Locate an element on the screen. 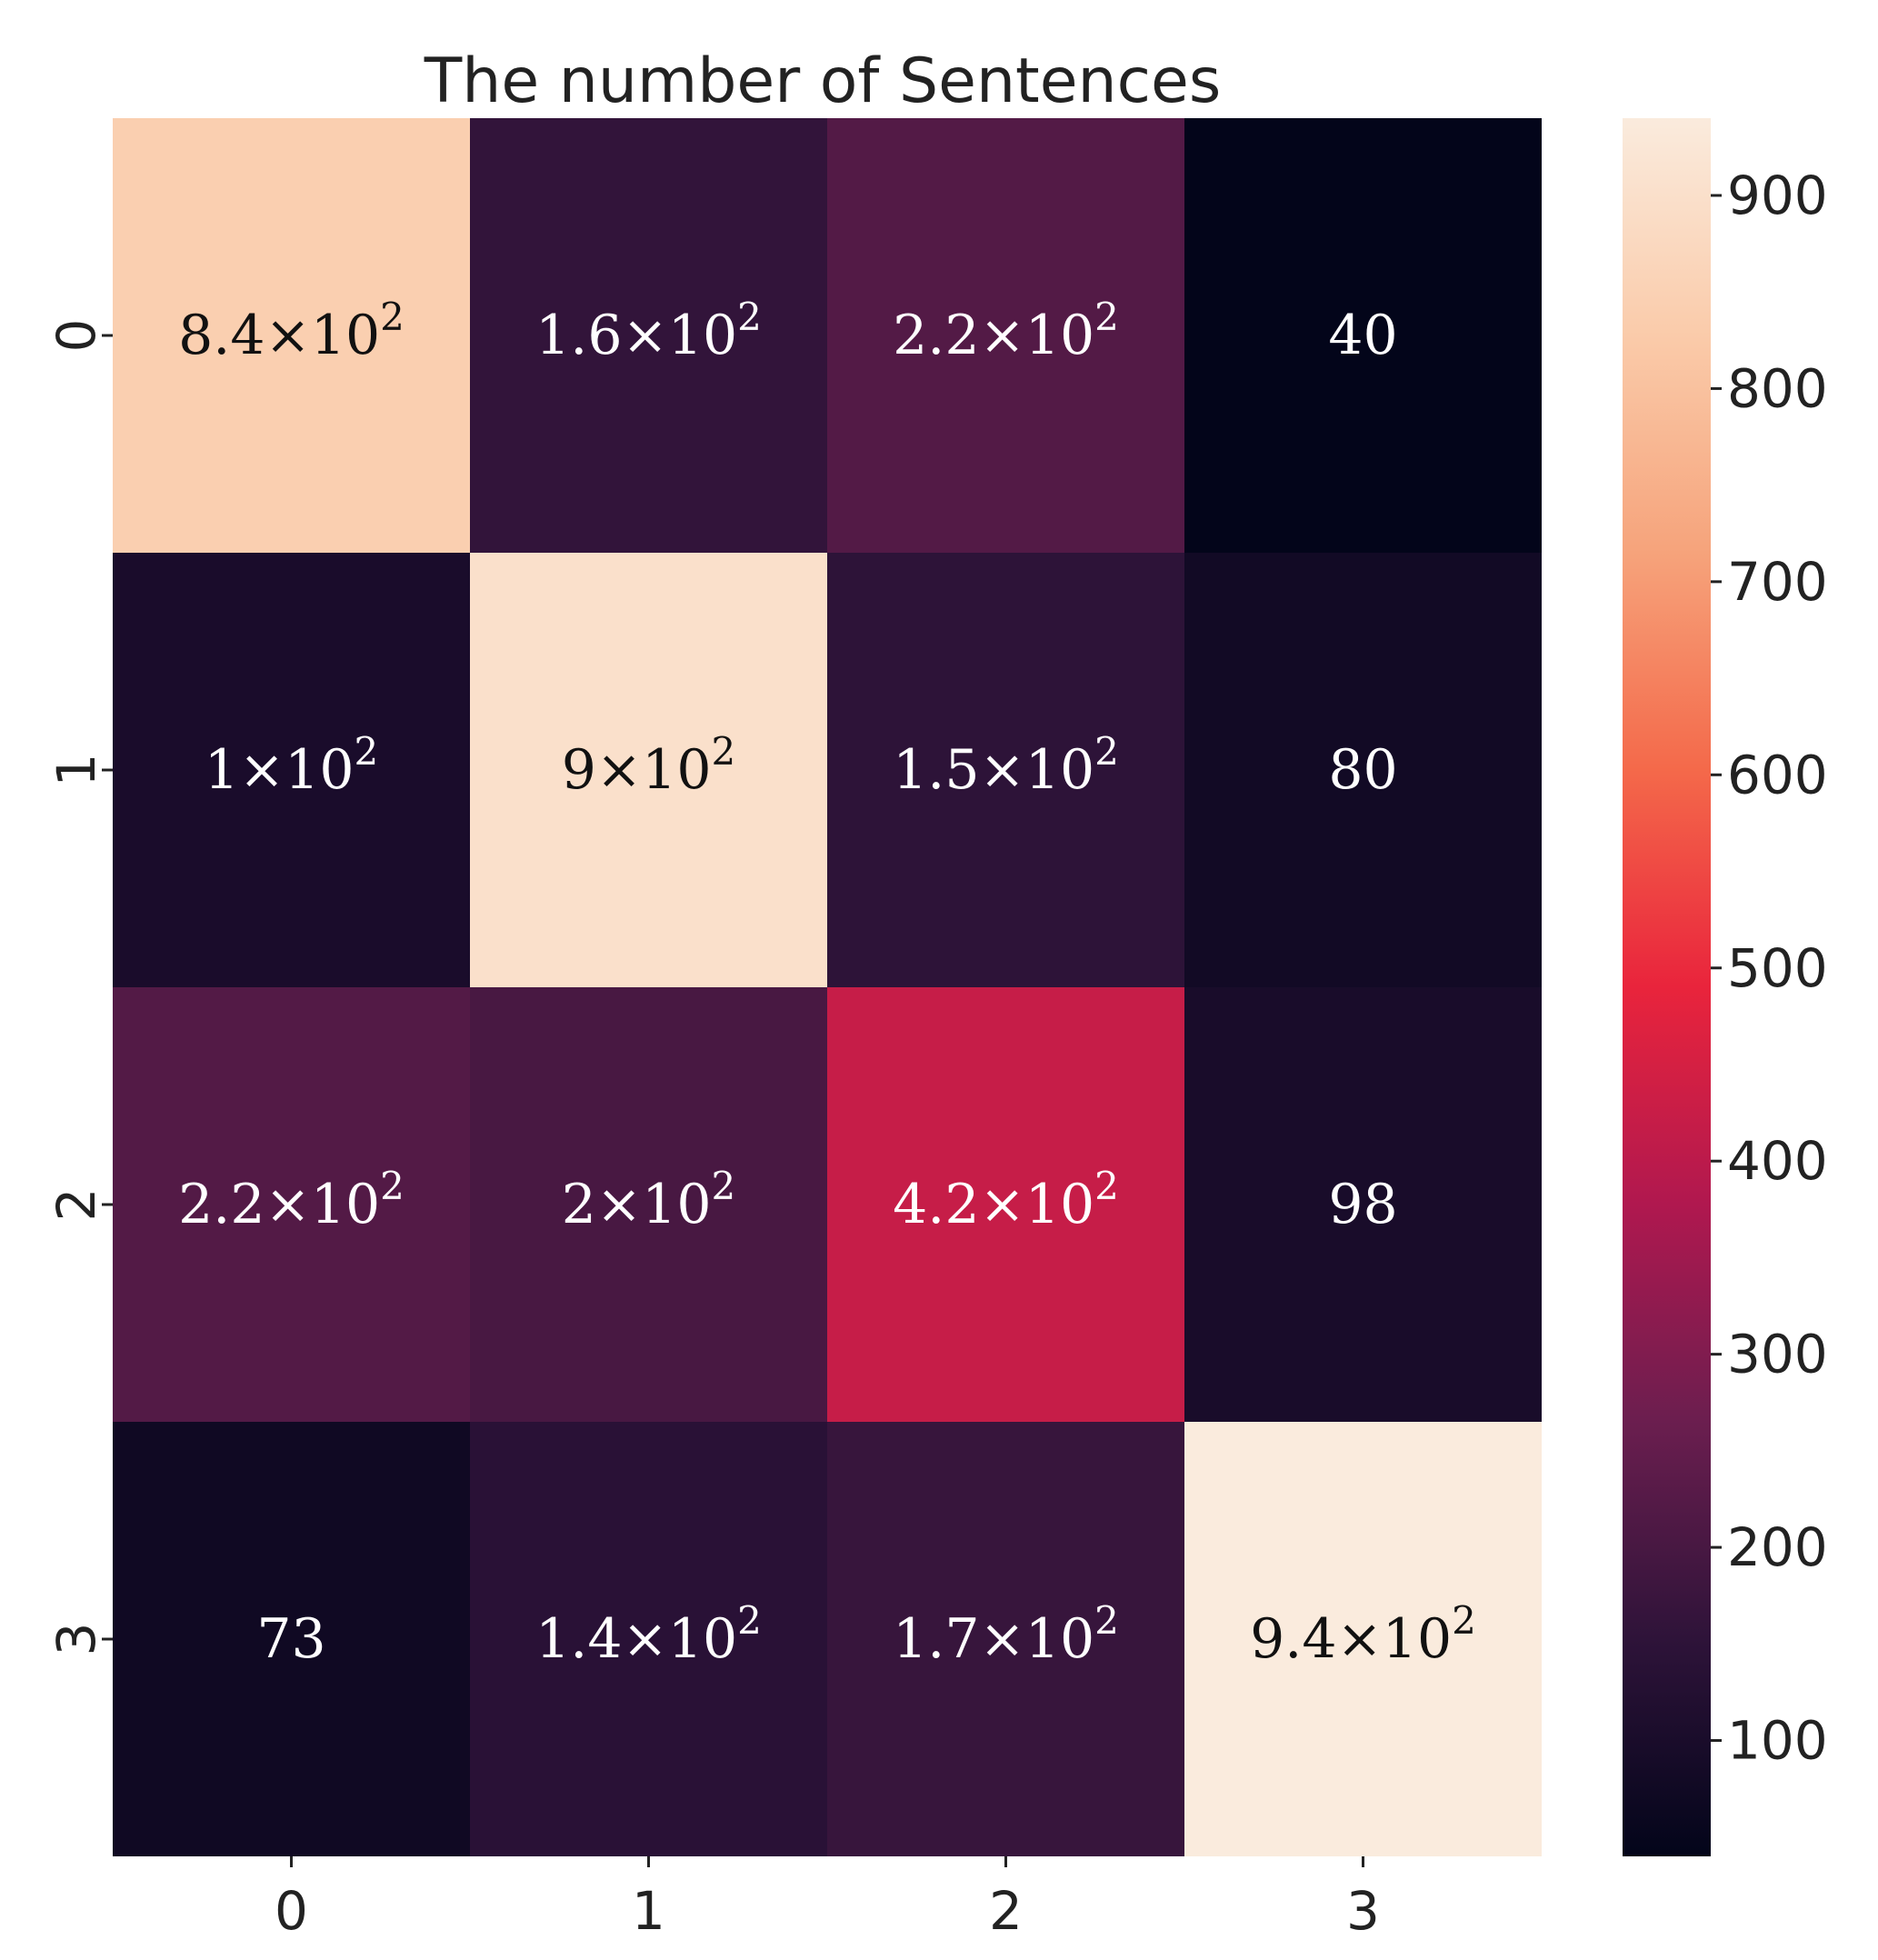 The height and width of the screenshot is (1960, 1878). x-tick-label-3: 3 is located at coordinates (1363, 1911).